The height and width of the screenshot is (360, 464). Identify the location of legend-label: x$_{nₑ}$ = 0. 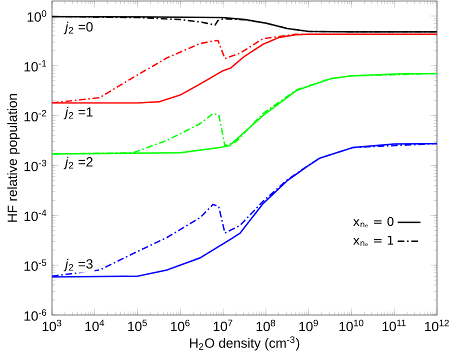
(373, 222).